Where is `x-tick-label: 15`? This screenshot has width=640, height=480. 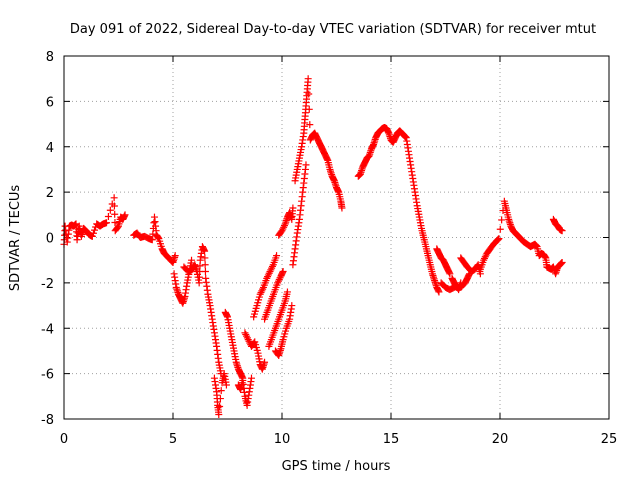 x-tick-label: 15 is located at coordinates (391, 439).